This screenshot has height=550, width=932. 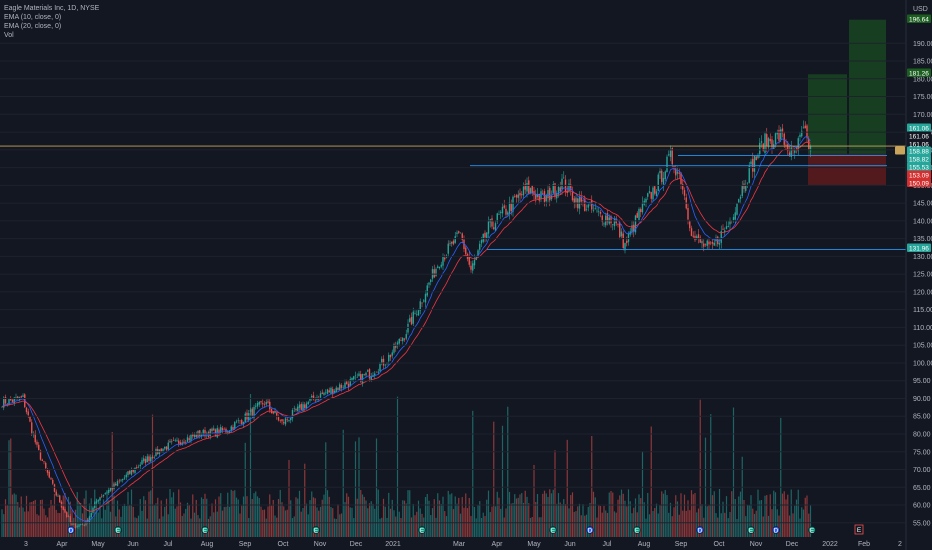 What do you see at coordinates (919, 128) in the screenshot?
I see `price-label-text: 161.06` at bounding box center [919, 128].